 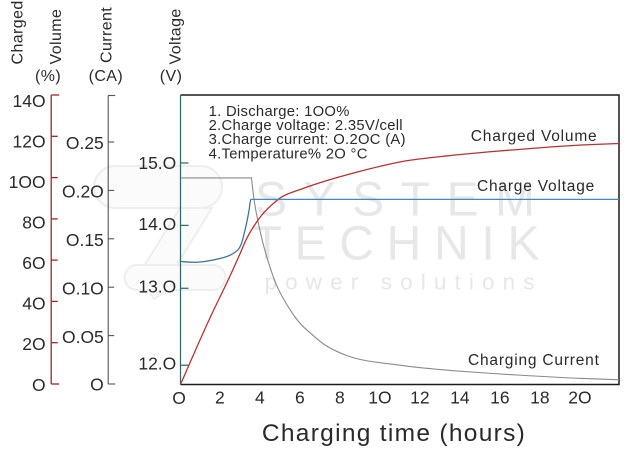 What do you see at coordinates (499, 398) in the screenshot?
I see `svg-text: 16` at bounding box center [499, 398].